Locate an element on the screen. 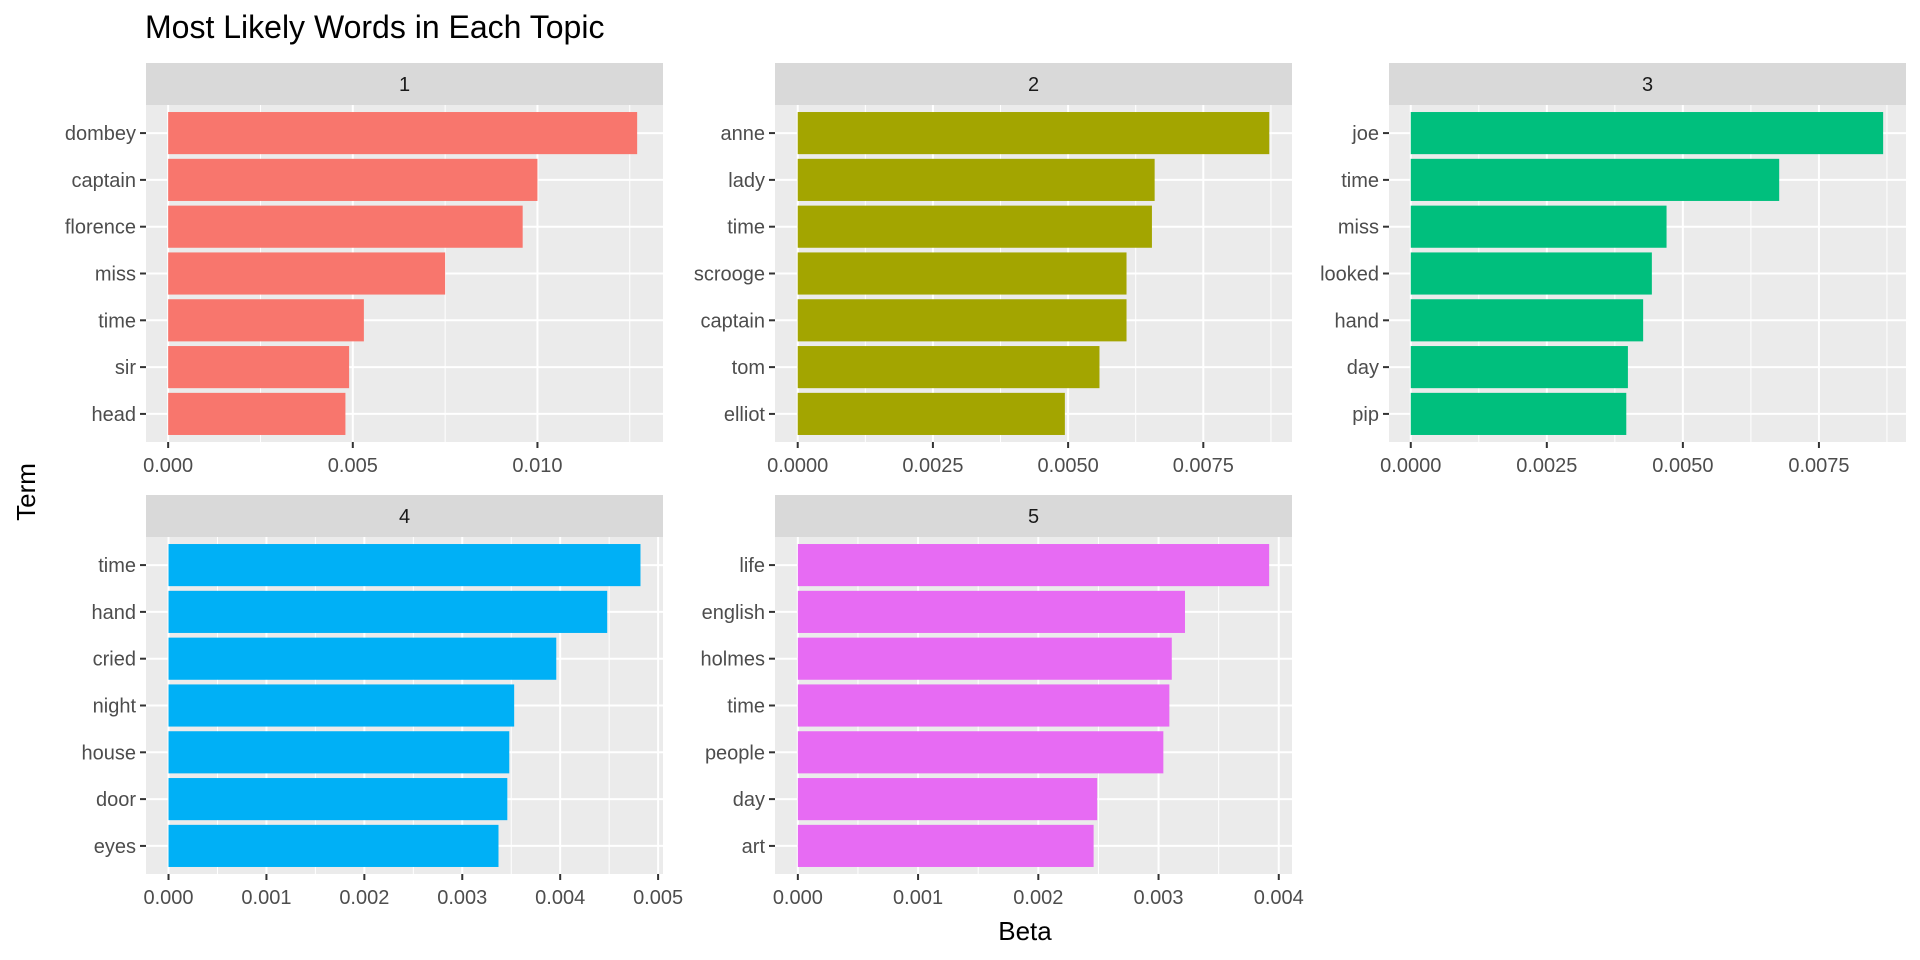 This screenshot has height=960, width=1920. x-tick-label: 0.010 is located at coordinates (537, 466).